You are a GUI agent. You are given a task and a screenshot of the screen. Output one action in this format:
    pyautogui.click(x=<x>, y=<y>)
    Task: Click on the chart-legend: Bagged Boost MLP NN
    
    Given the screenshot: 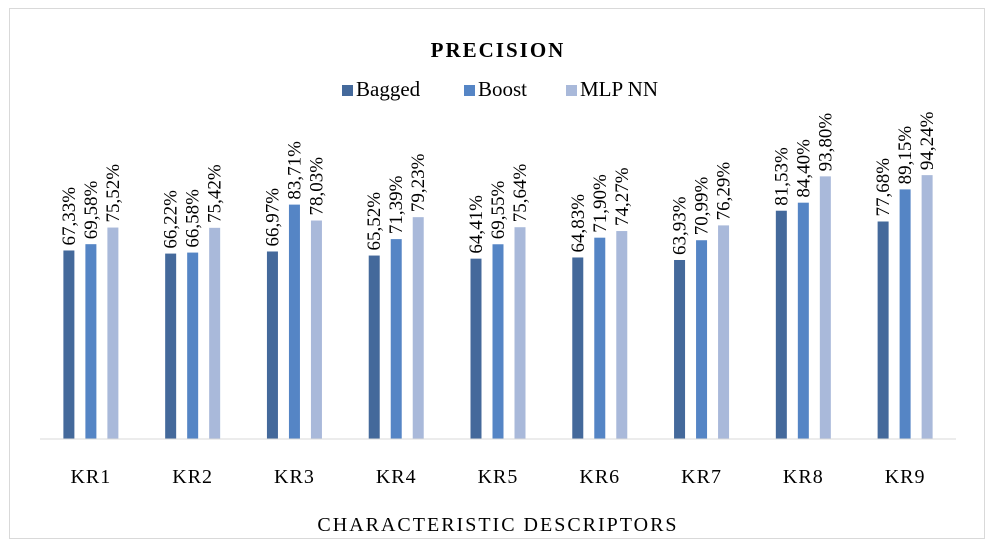 What is the action you would take?
    pyautogui.click(x=500, y=89)
    